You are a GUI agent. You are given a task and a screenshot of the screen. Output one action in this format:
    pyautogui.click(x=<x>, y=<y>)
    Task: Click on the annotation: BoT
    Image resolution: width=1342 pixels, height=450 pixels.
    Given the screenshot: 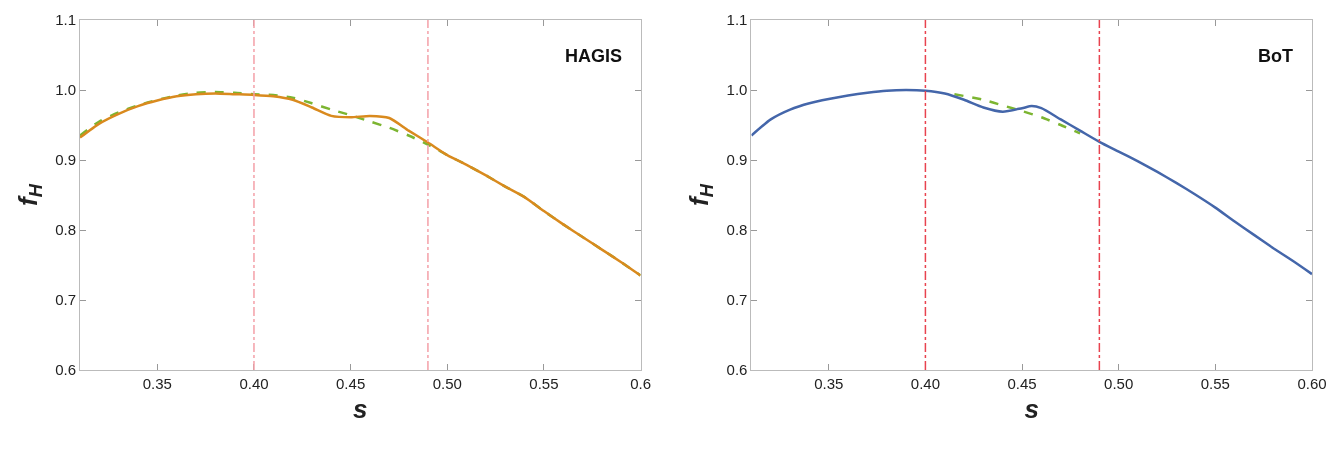 What is the action you would take?
    pyautogui.click(x=1275, y=56)
    